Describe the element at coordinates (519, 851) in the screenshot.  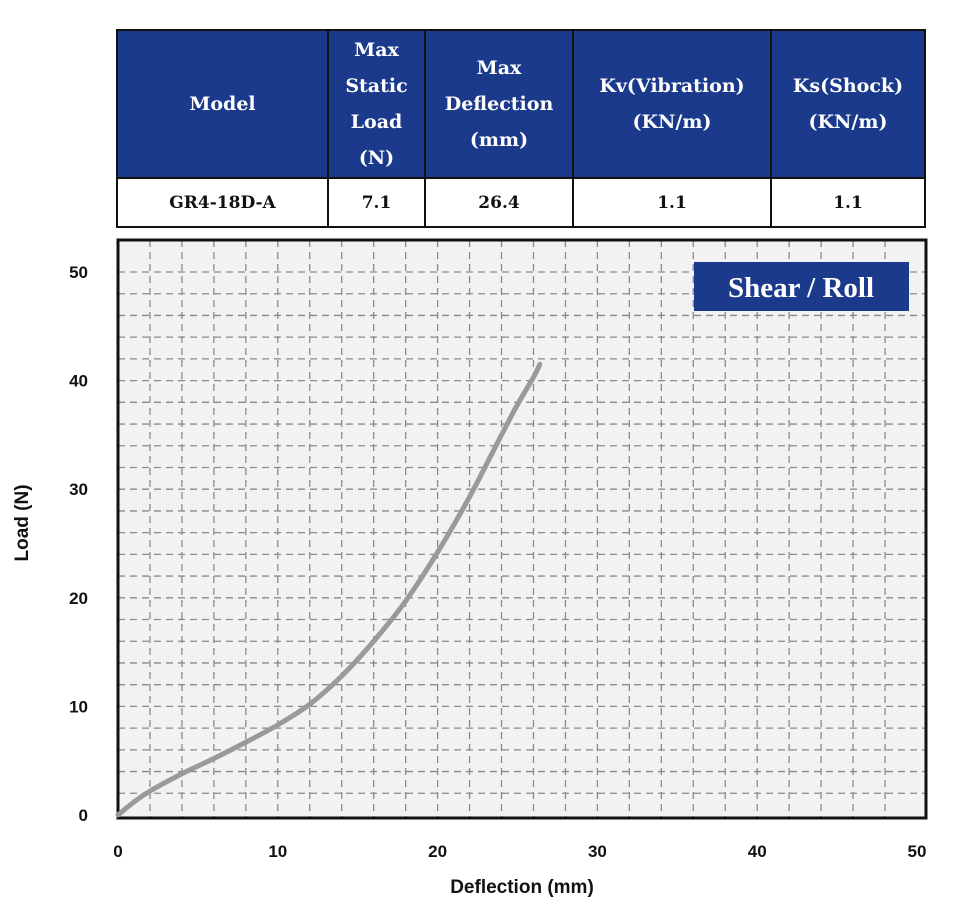
I see `x-tick-labels: 0 10 20 30 40 50` at that location.